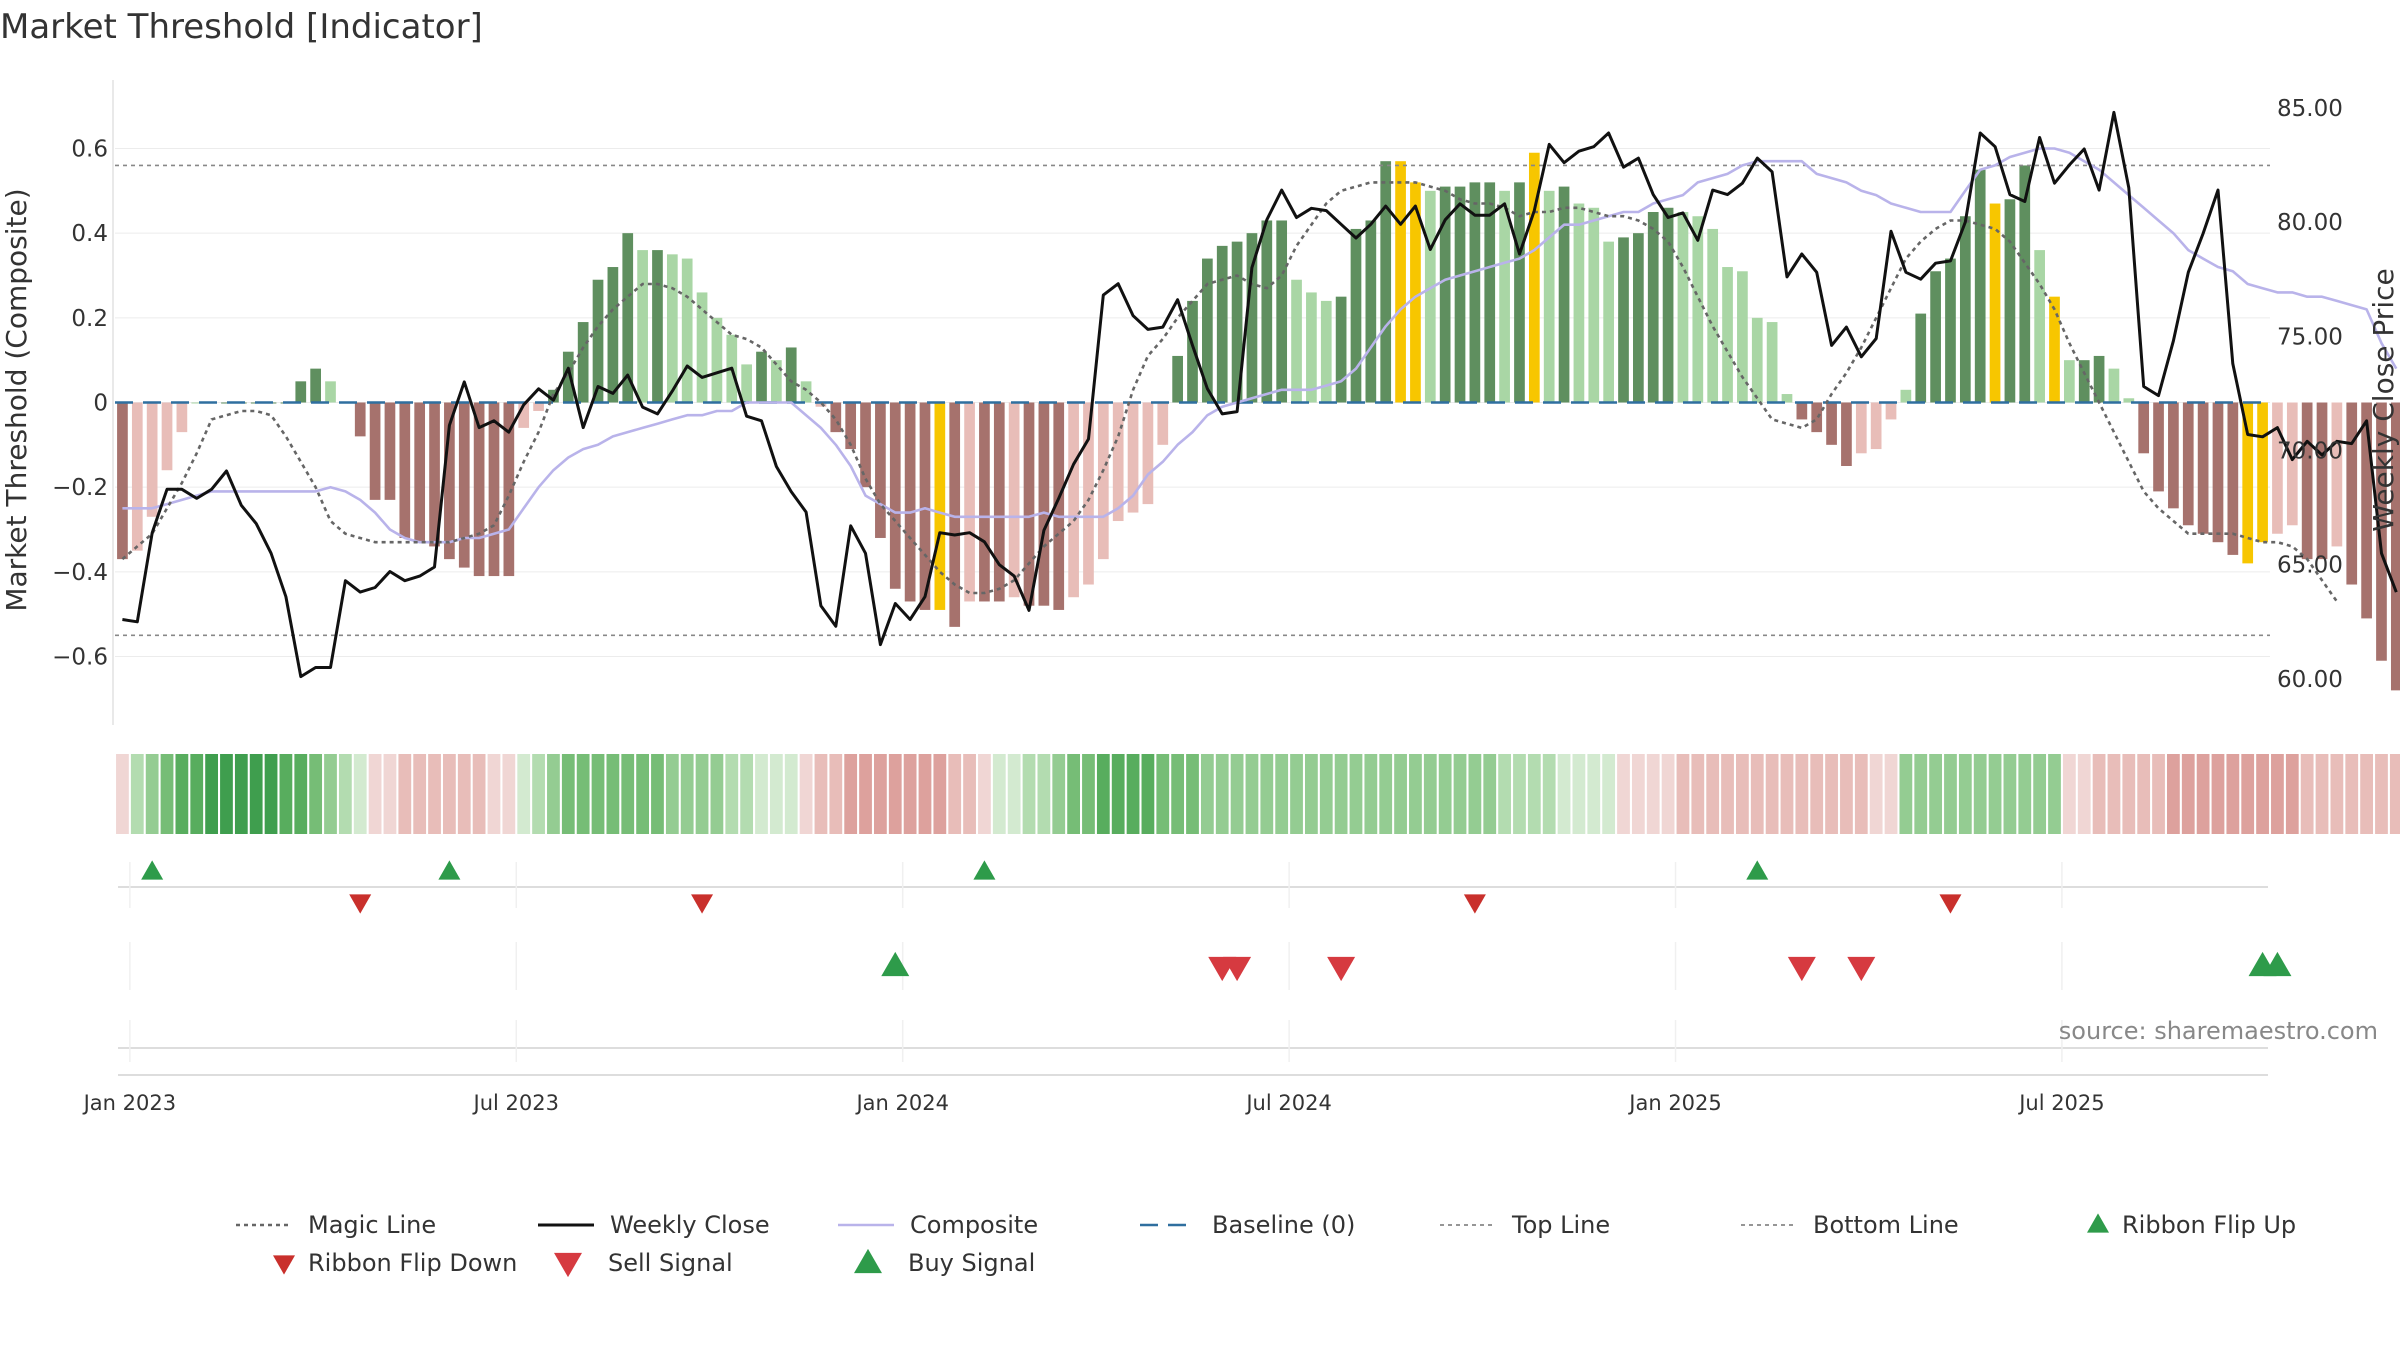  What do you see at coordinates (944, 1262) in the screenshot?
I see `legend-item: Buy Signal` at bounding box center [944, 1262].